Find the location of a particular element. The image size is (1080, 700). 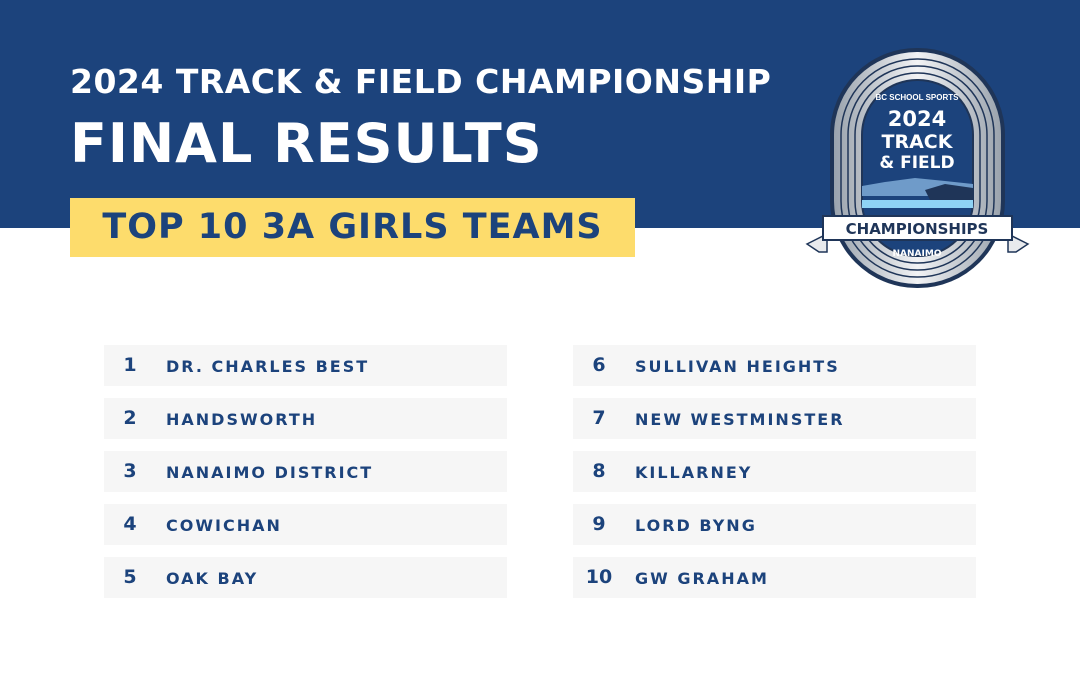

logo-location: NANAIMO is located at coordinates (917, 254).